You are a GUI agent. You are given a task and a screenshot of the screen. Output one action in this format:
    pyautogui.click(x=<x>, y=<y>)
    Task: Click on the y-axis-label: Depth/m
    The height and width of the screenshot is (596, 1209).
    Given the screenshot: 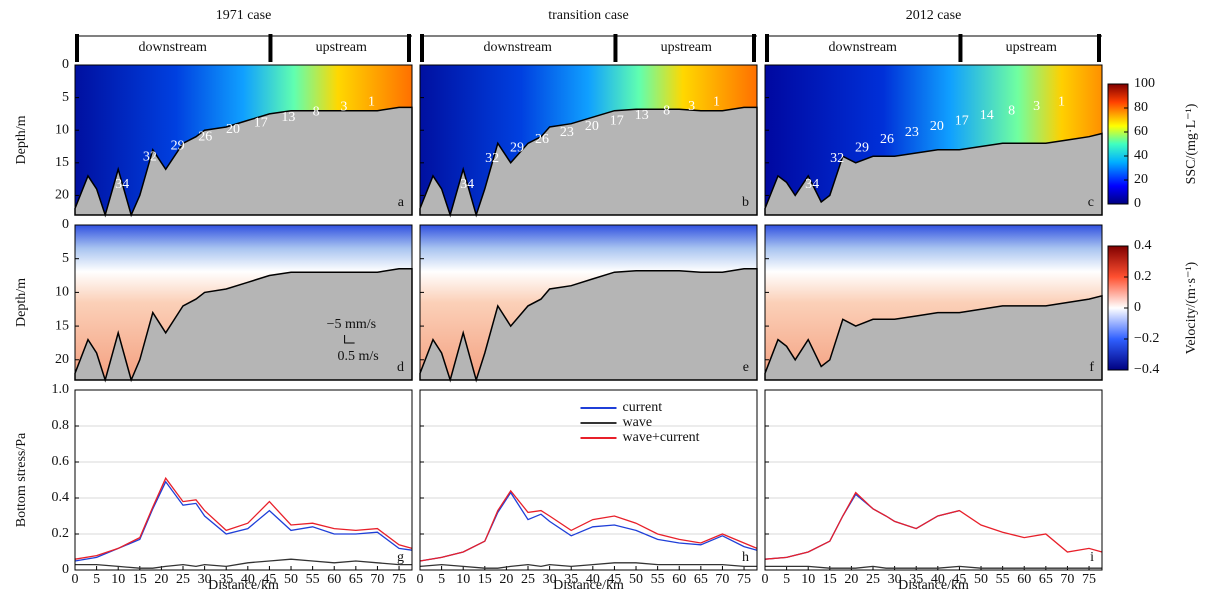 What is the action you would take?
    pyautogui.click(x=21, y=139)
    